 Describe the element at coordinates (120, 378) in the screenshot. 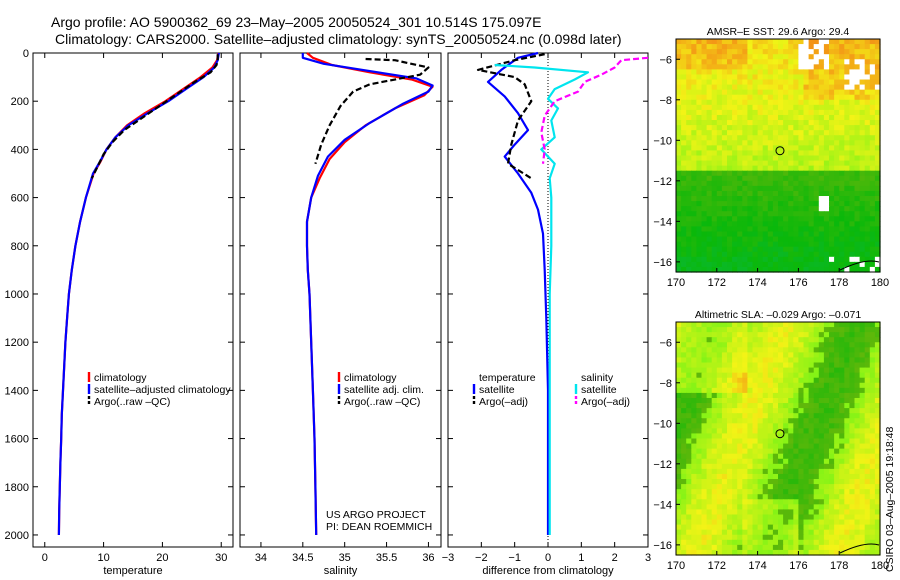

I see `temperature-legend-entry: climatology` at that location.